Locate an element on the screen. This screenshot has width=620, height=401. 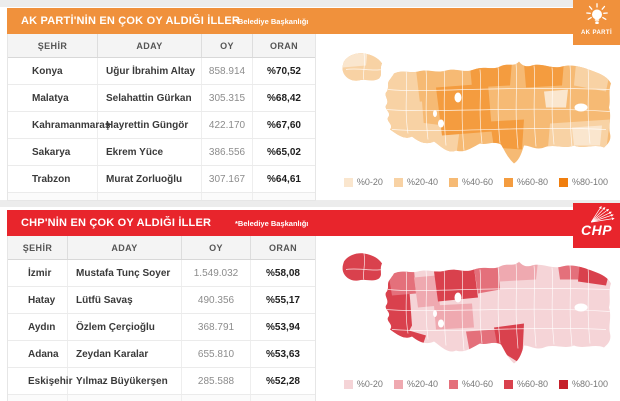
rate-cell: %53,63 is located at coordinates (283, 354).